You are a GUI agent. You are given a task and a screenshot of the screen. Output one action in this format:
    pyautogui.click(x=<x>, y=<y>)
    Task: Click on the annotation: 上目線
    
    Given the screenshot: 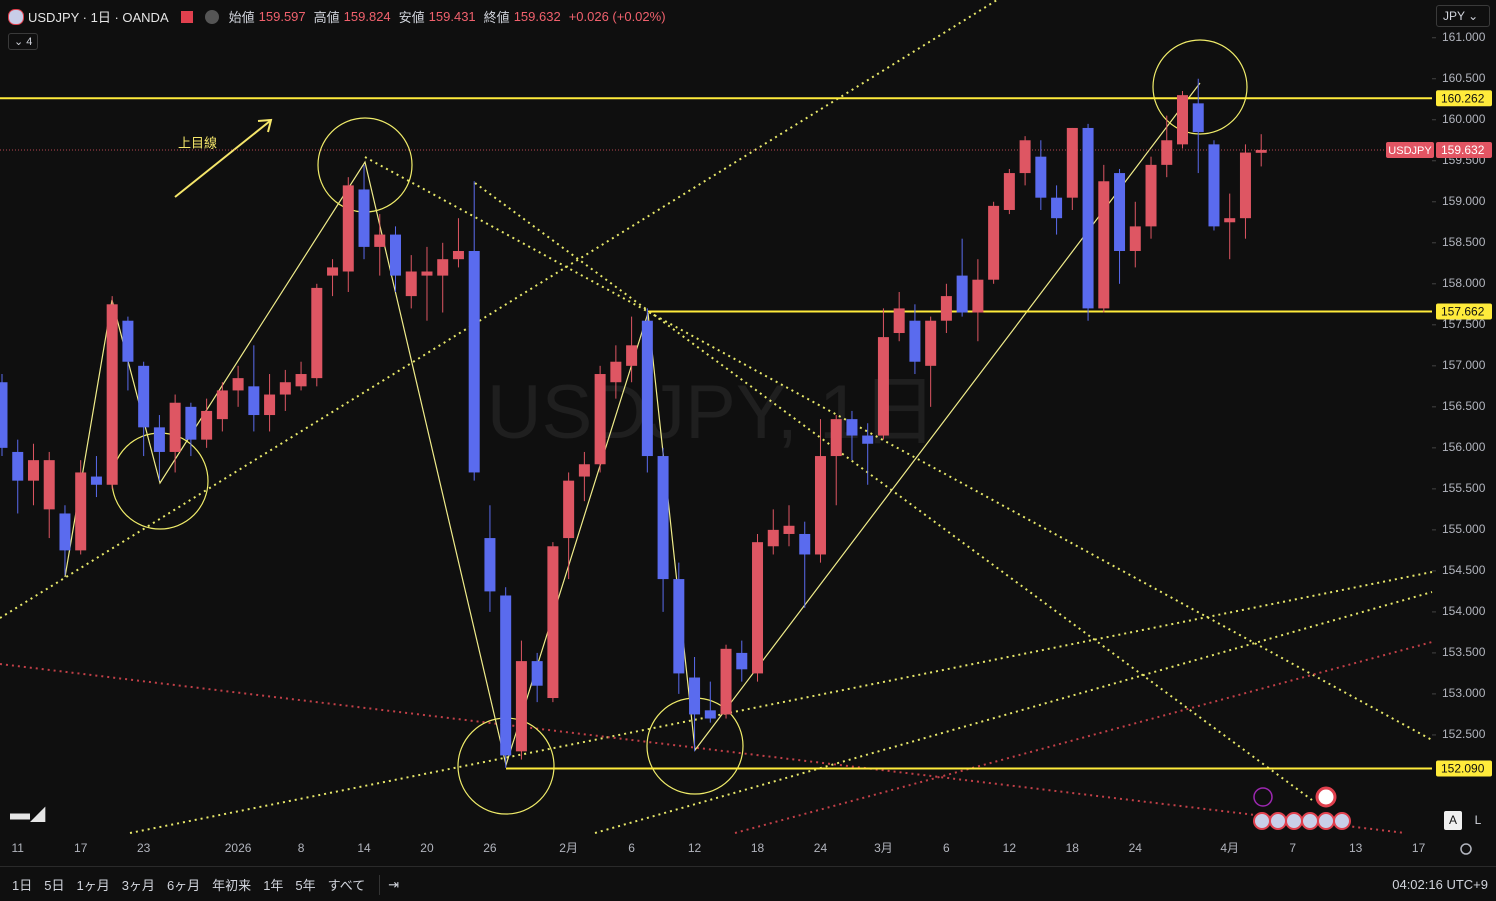 What is the action you would take?
    pyautogui.click(x=197, y=142)
    